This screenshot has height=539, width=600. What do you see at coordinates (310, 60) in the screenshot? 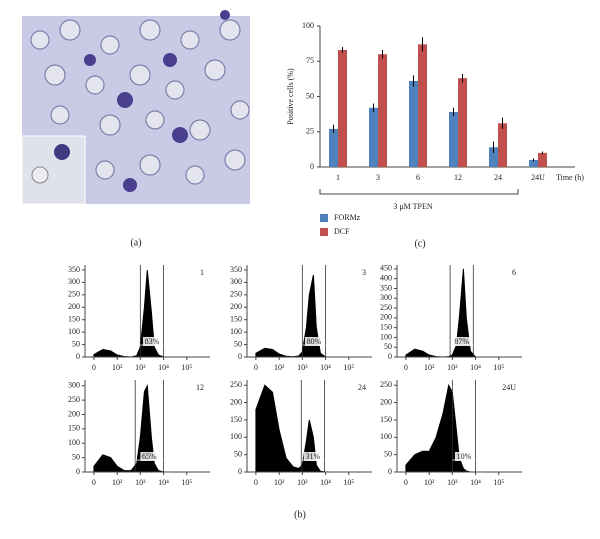
I see `y-tick-label: 75` at bounding box center [310, 60].